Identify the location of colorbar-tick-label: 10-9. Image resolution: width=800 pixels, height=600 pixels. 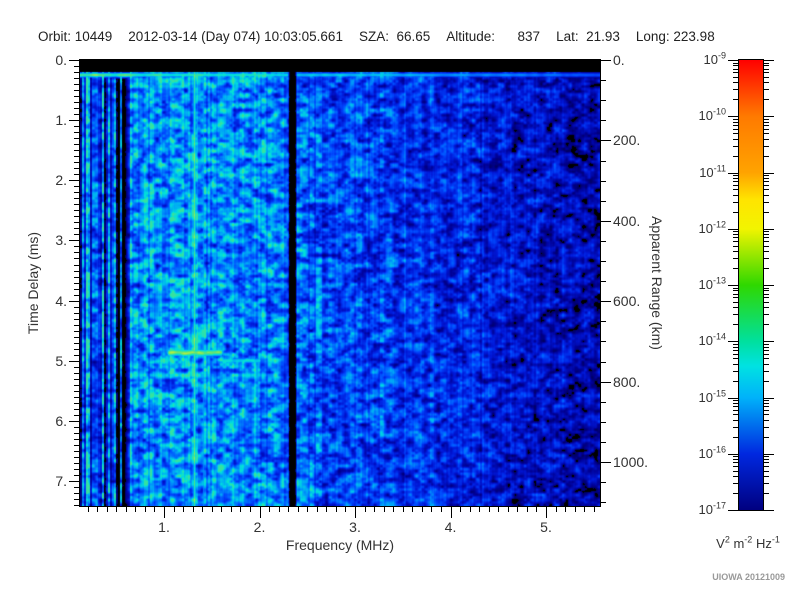
(714, 58).